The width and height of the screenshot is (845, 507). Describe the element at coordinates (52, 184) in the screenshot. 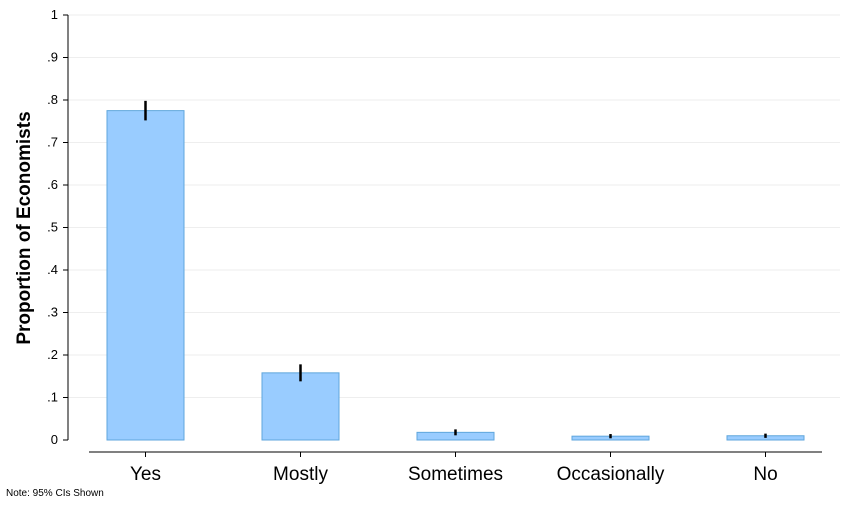

I see `y-tick-label: .6` at that location.